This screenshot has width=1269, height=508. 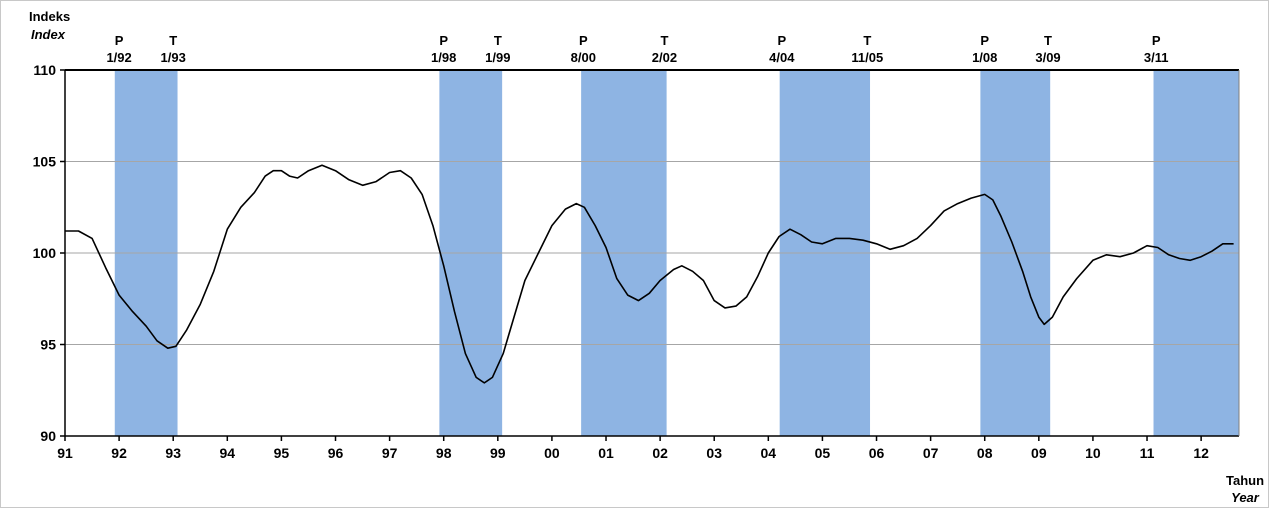 What do you see at coordinates (1156, 40) in the screenshot?
I see `phase-marker-letter-11: P` at bounding box center [1156, 40].